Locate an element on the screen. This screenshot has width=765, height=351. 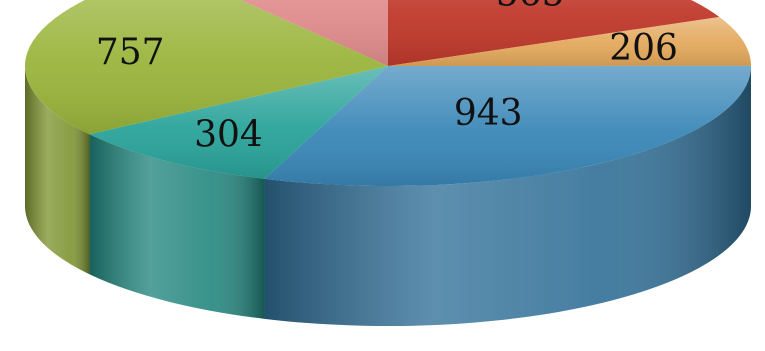
pie-label-757: 757 is located at coordinates (130, 52).